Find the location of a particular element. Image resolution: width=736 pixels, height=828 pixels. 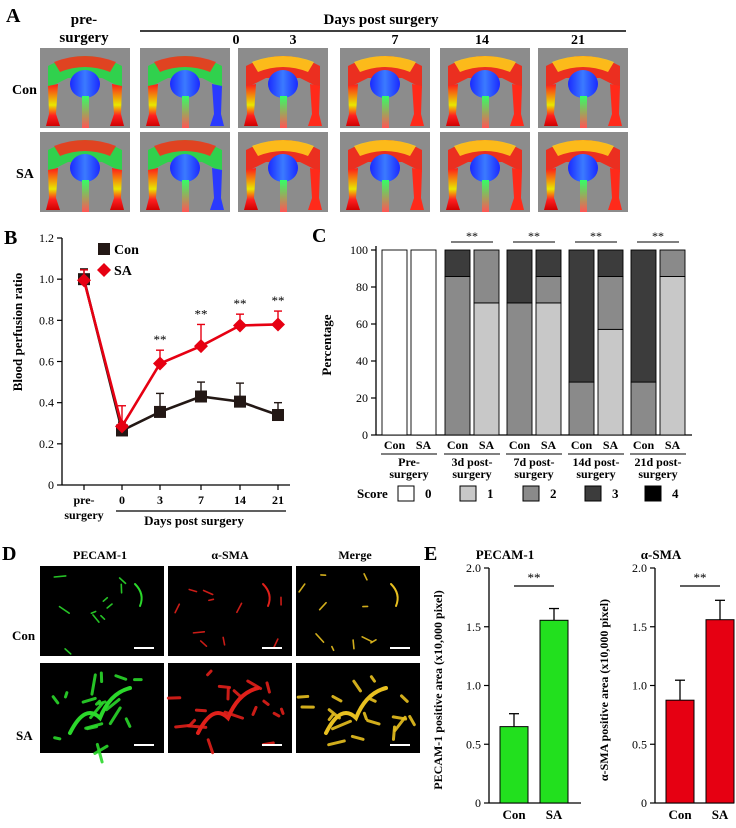

b-ytick-label: 0.8 is located at coordinates (46, 320).